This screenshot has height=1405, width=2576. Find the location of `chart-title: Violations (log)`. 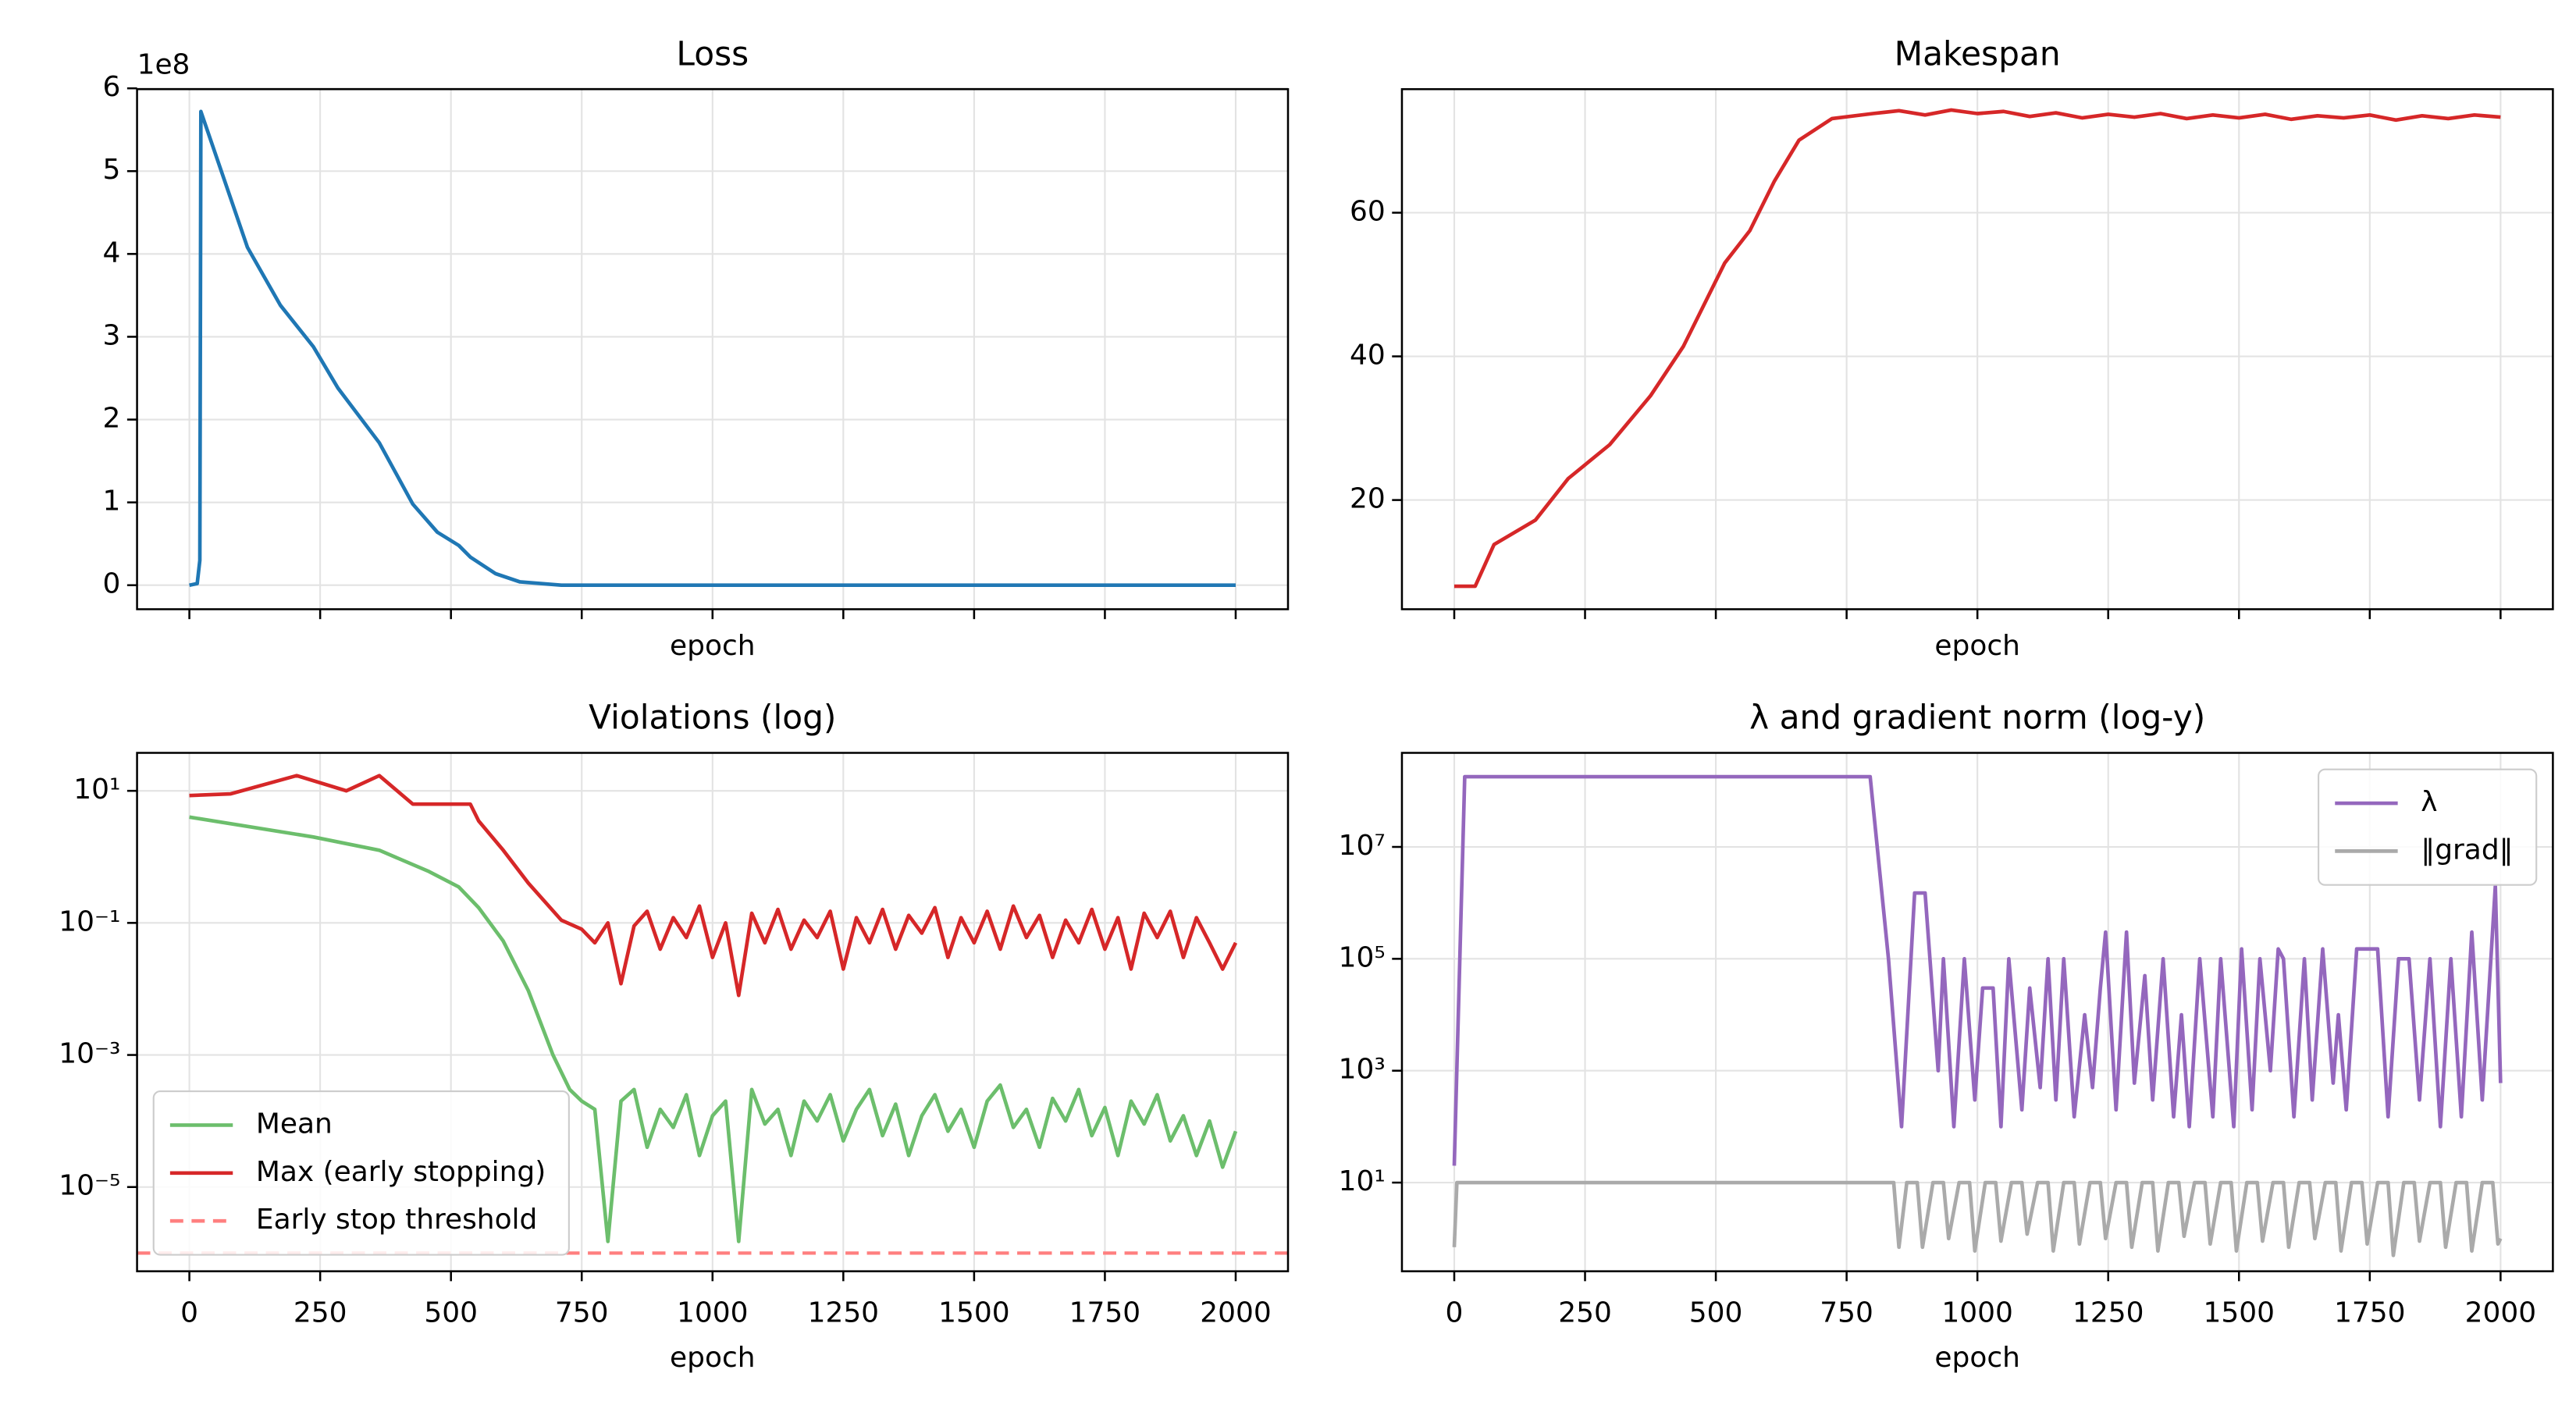

chart-title: Violations (log) is located at coordinates (712, 718).